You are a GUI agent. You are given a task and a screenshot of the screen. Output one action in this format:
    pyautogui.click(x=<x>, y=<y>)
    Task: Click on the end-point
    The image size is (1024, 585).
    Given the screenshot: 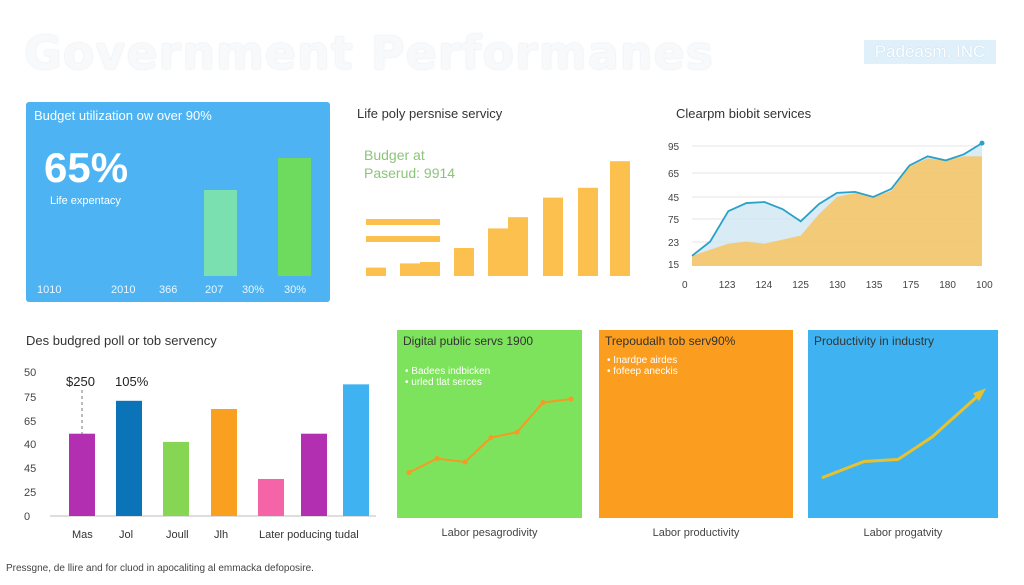 What is the action you would take?
    pyautogui.click(x=982, y=143)
    